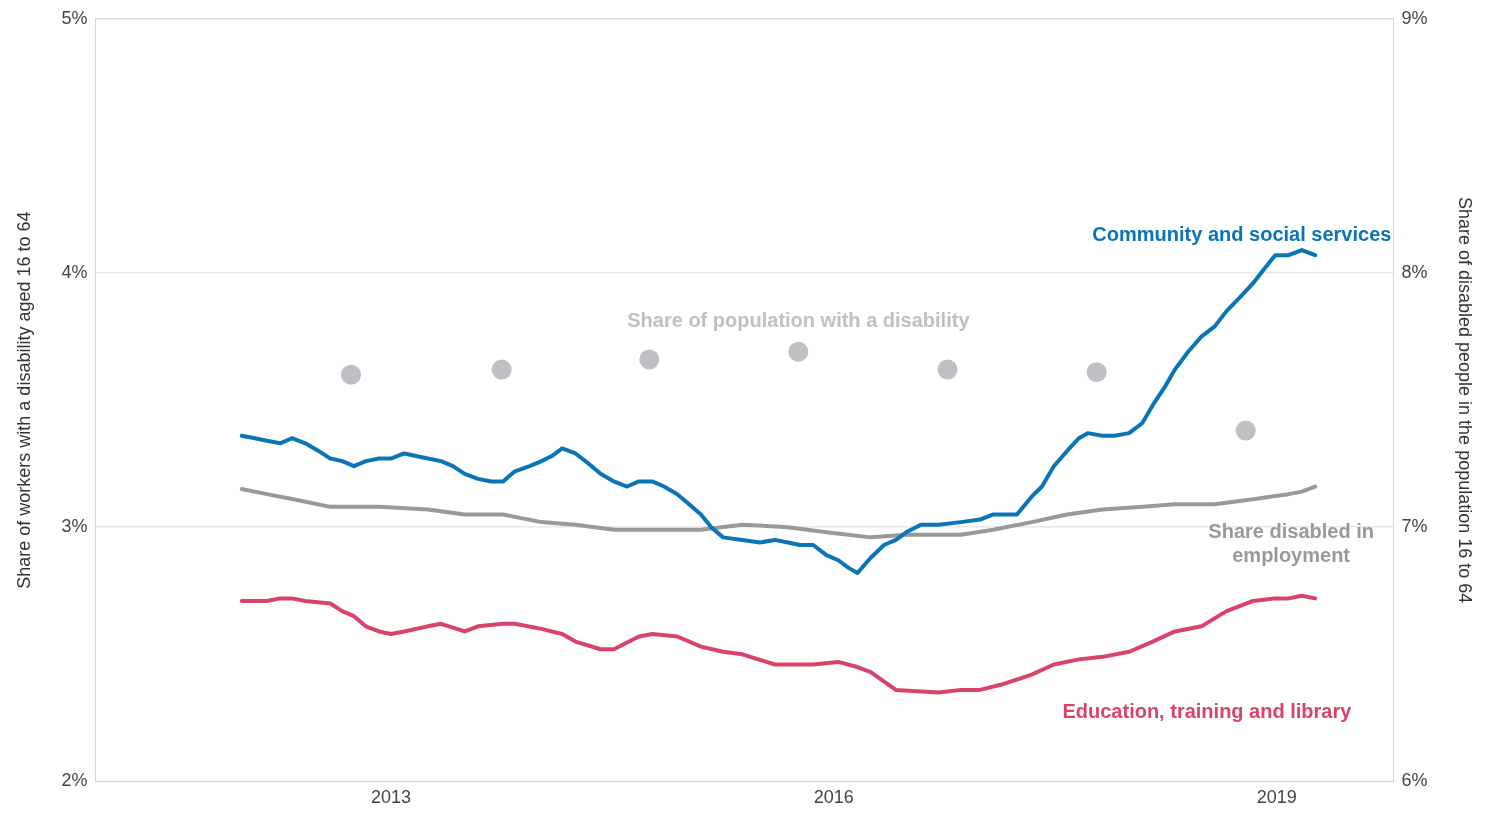  Describe the element at coordinates (74, 780) in the screenshot. I see `y-tick-label: 2%` at that location.